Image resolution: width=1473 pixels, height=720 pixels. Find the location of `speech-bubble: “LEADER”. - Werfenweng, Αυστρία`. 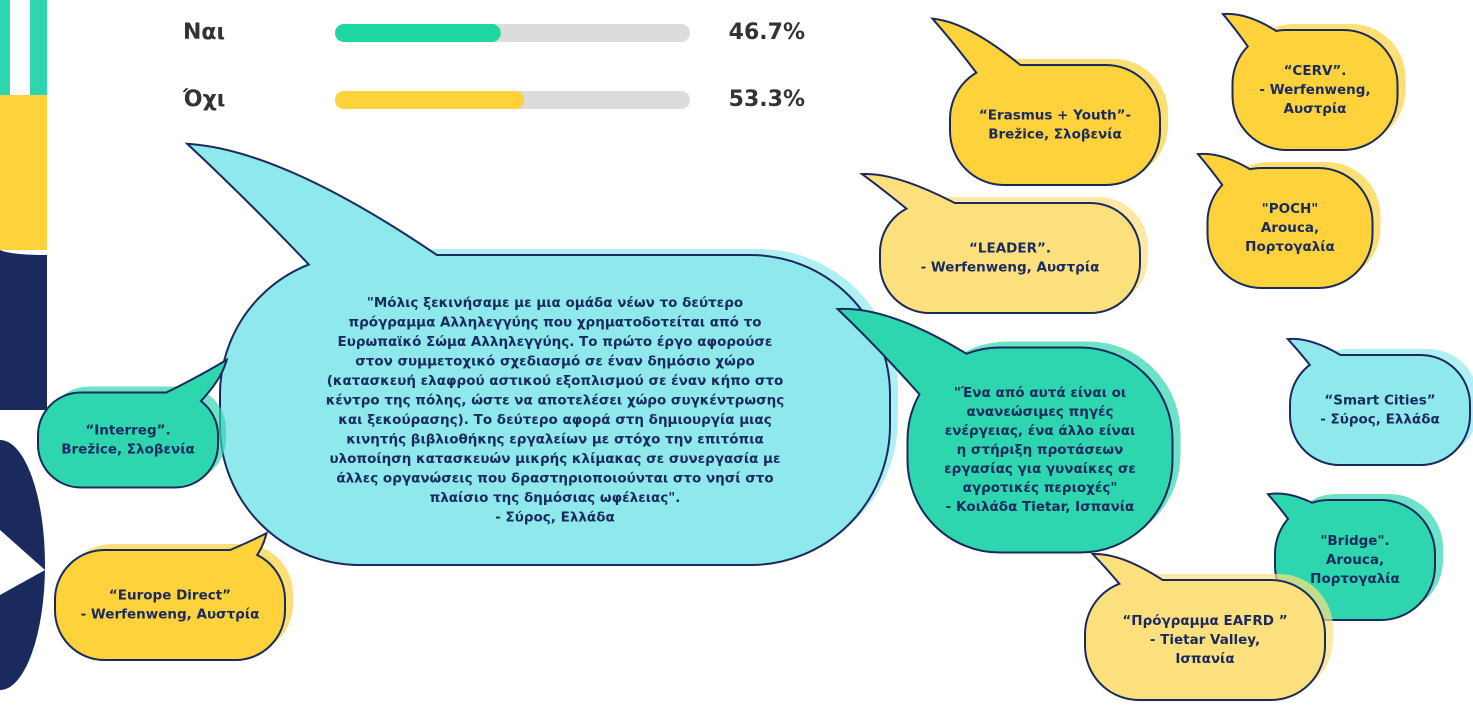

speech-bubble: “LEADER”. - Werfenweng, Αυστρία is located at coordinates (1003, 243).